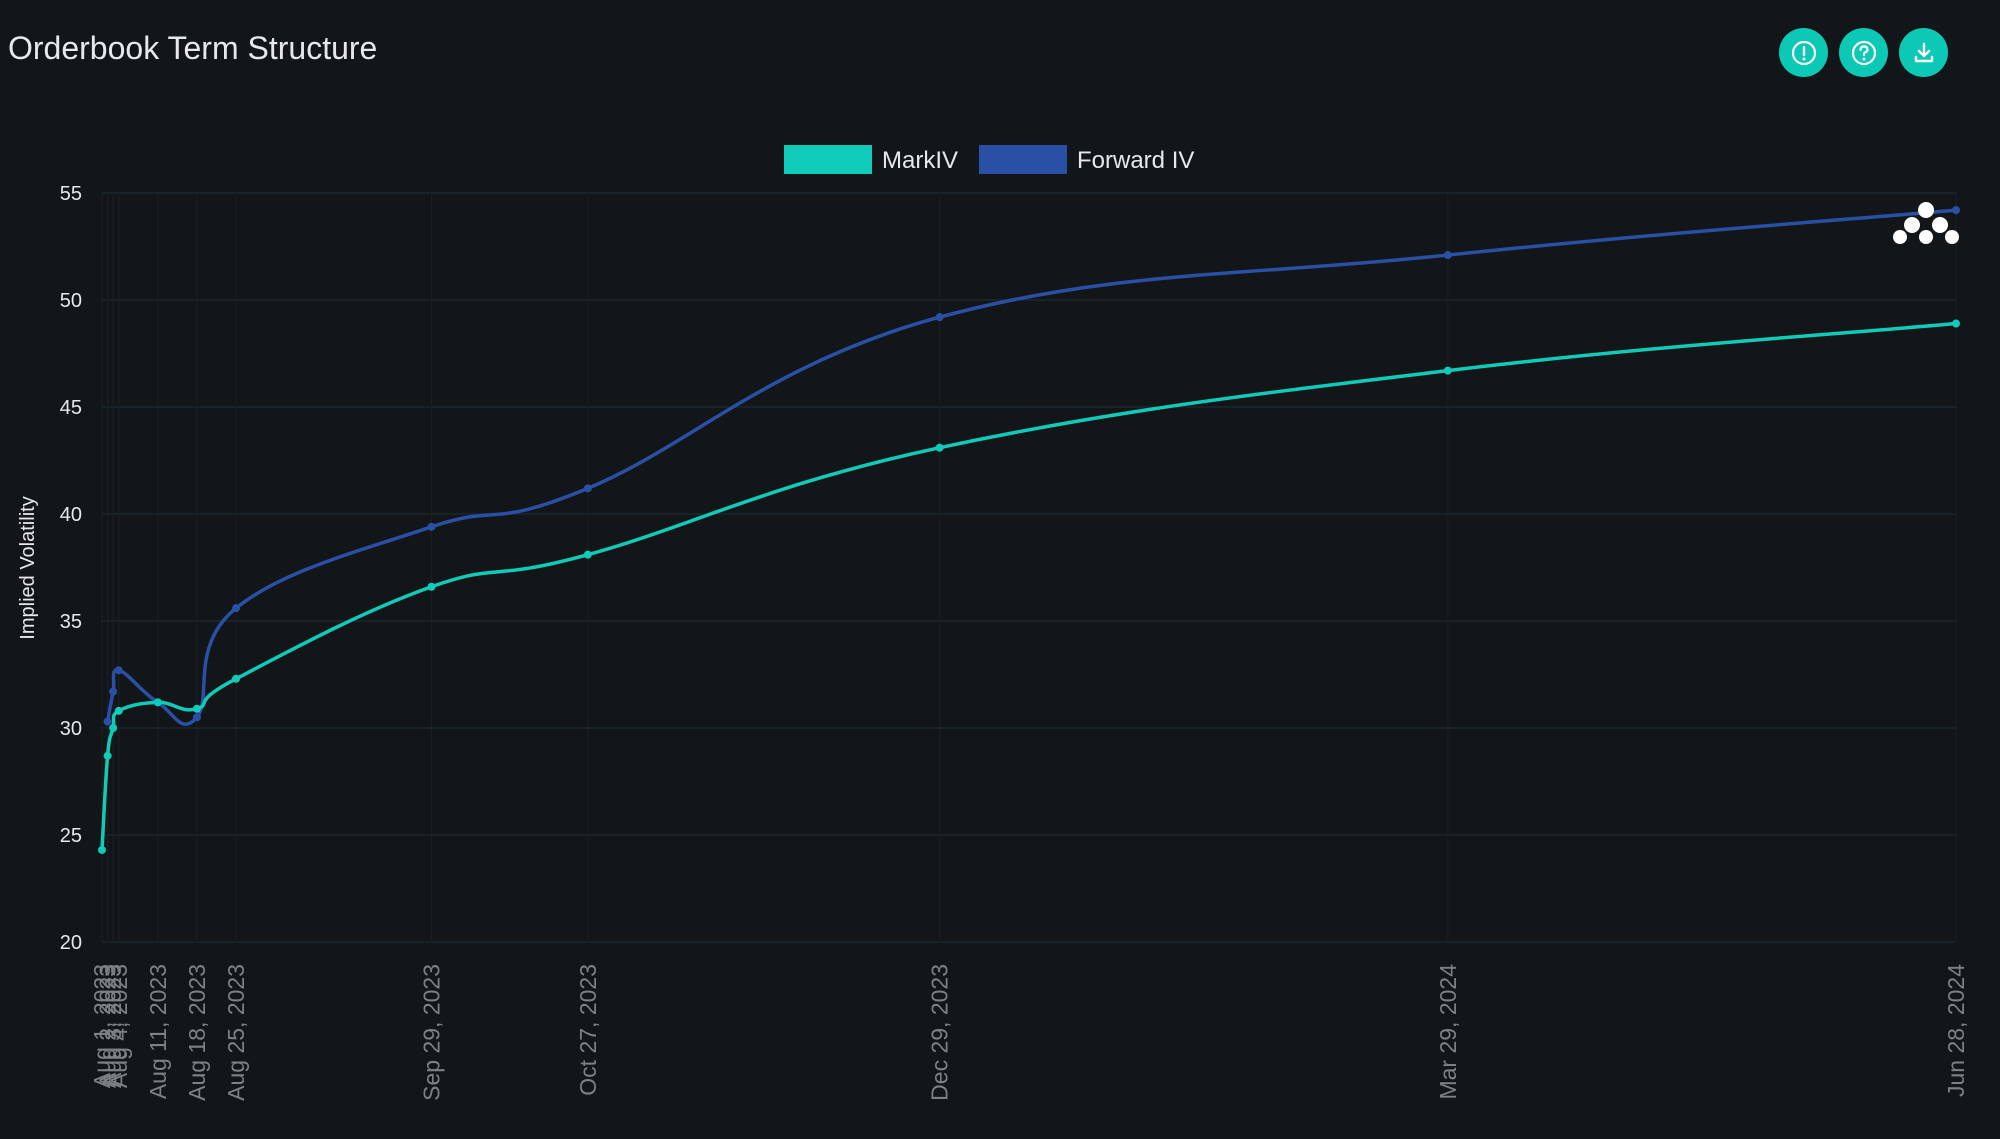 The image size is (2000, 1139). What do you see at coordinates (71, 301) in the screenshot?
I see `y-tick-label: 50` at bounding box center [71, 301].